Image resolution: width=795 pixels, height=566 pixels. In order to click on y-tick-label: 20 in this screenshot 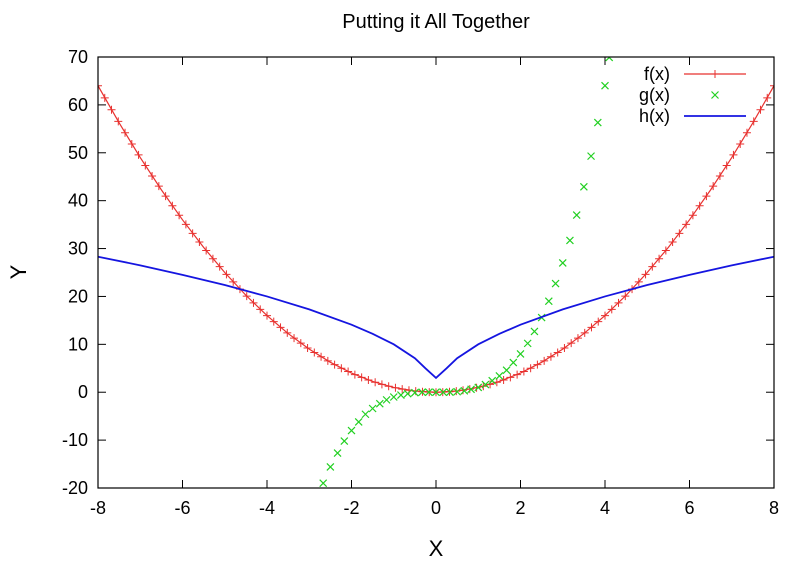, I will do `click(78, 296)`.